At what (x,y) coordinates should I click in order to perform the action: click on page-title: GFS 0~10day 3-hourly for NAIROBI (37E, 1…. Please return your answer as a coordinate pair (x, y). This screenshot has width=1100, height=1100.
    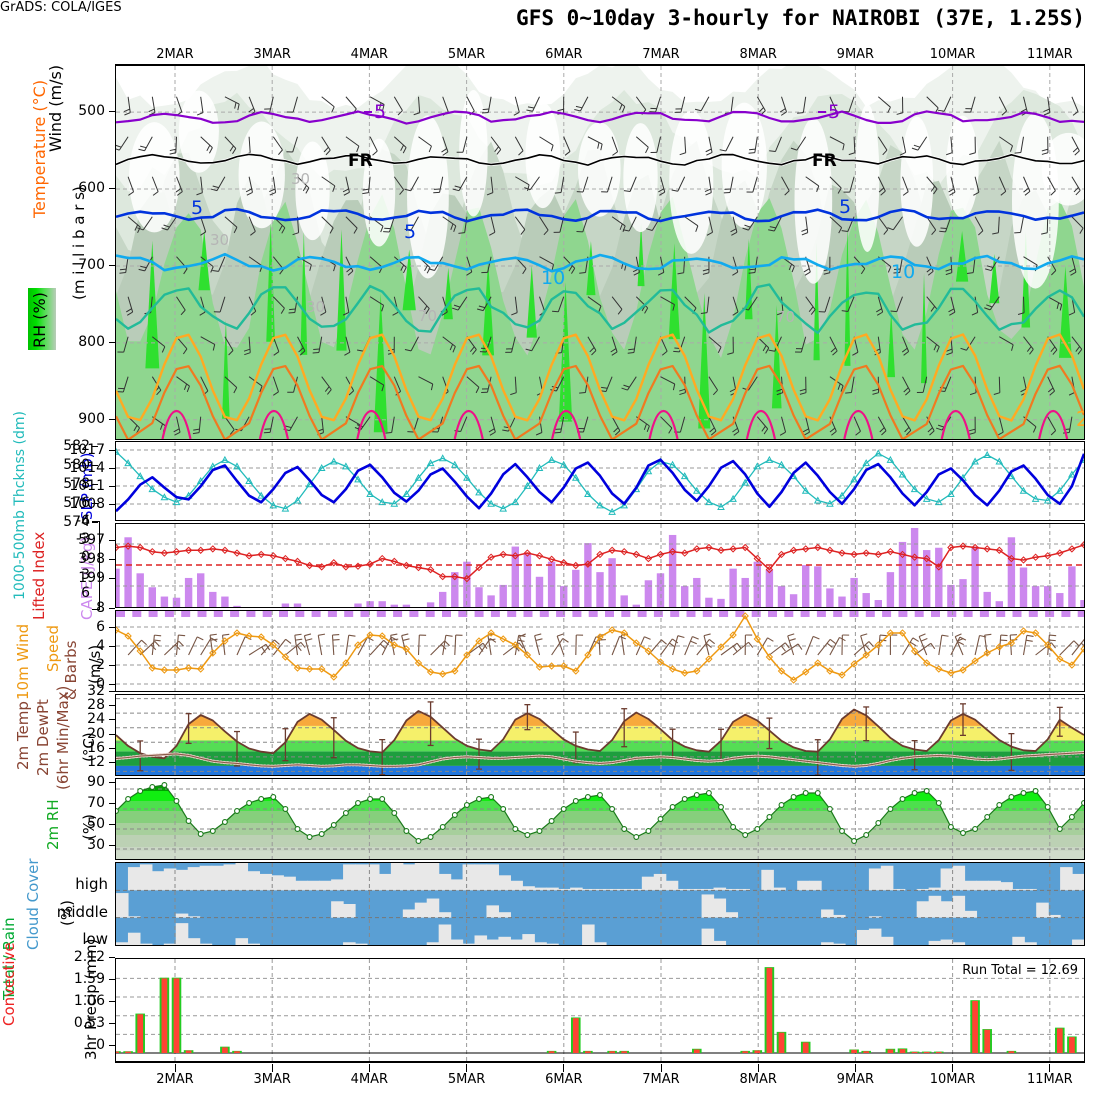
    Looking at the image, I should click on (800, 18).